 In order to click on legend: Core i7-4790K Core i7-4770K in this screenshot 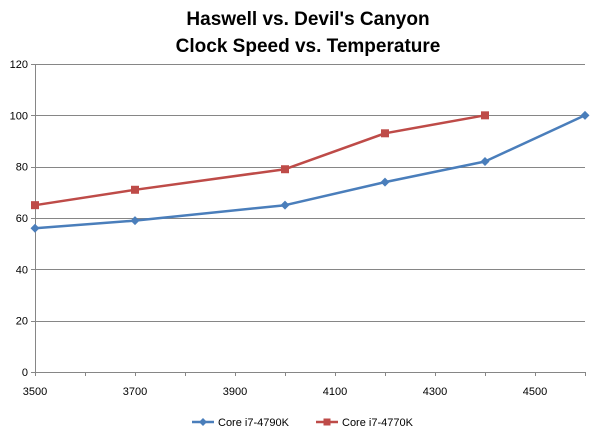, I will do `click(303, 423)`.